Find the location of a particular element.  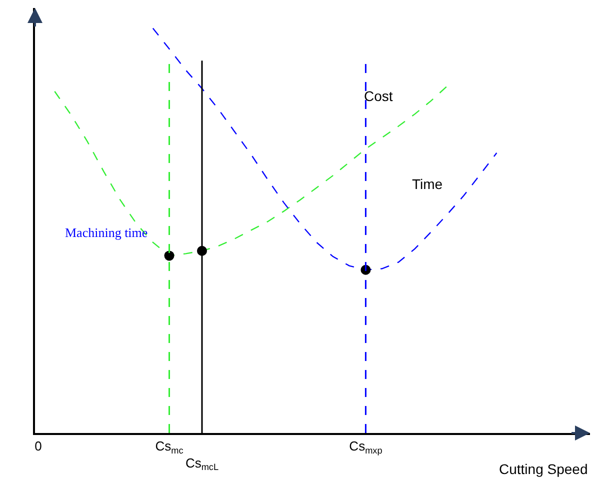

x-tick-label: Cs$_{mxp}$ is located at coordinates (365, 447).